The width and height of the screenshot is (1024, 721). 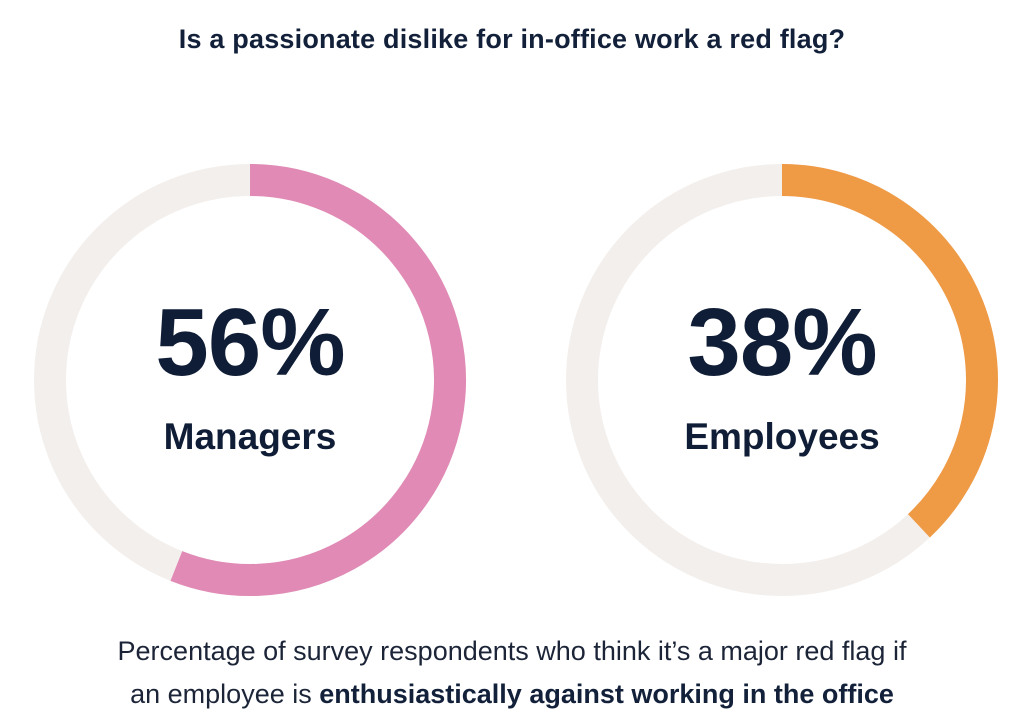 I want to click on managers-label: Managers, so click(x=250, y=436).